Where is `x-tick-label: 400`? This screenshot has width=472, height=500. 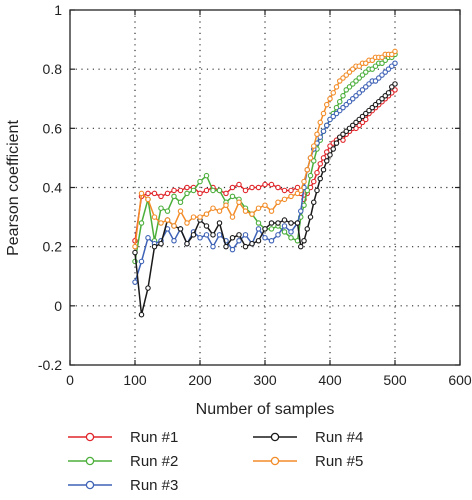 x-tick-label: 400 is located at coordinates (330, 380).